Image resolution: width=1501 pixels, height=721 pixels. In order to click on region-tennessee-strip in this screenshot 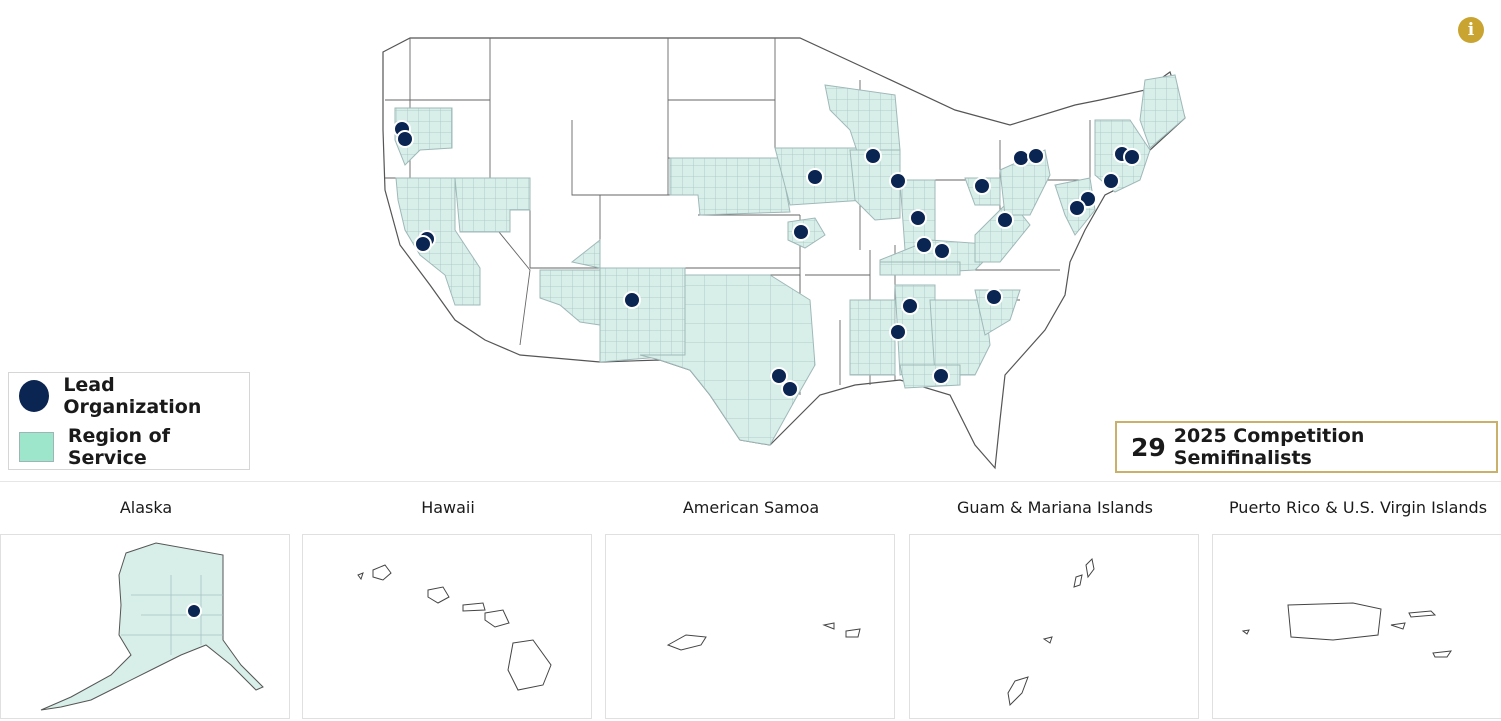, I will do `click(920, 268)`.